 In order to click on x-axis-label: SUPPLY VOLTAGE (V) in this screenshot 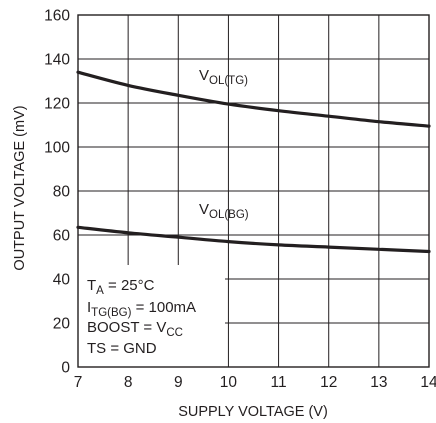, I will do `click(253, 412)`.